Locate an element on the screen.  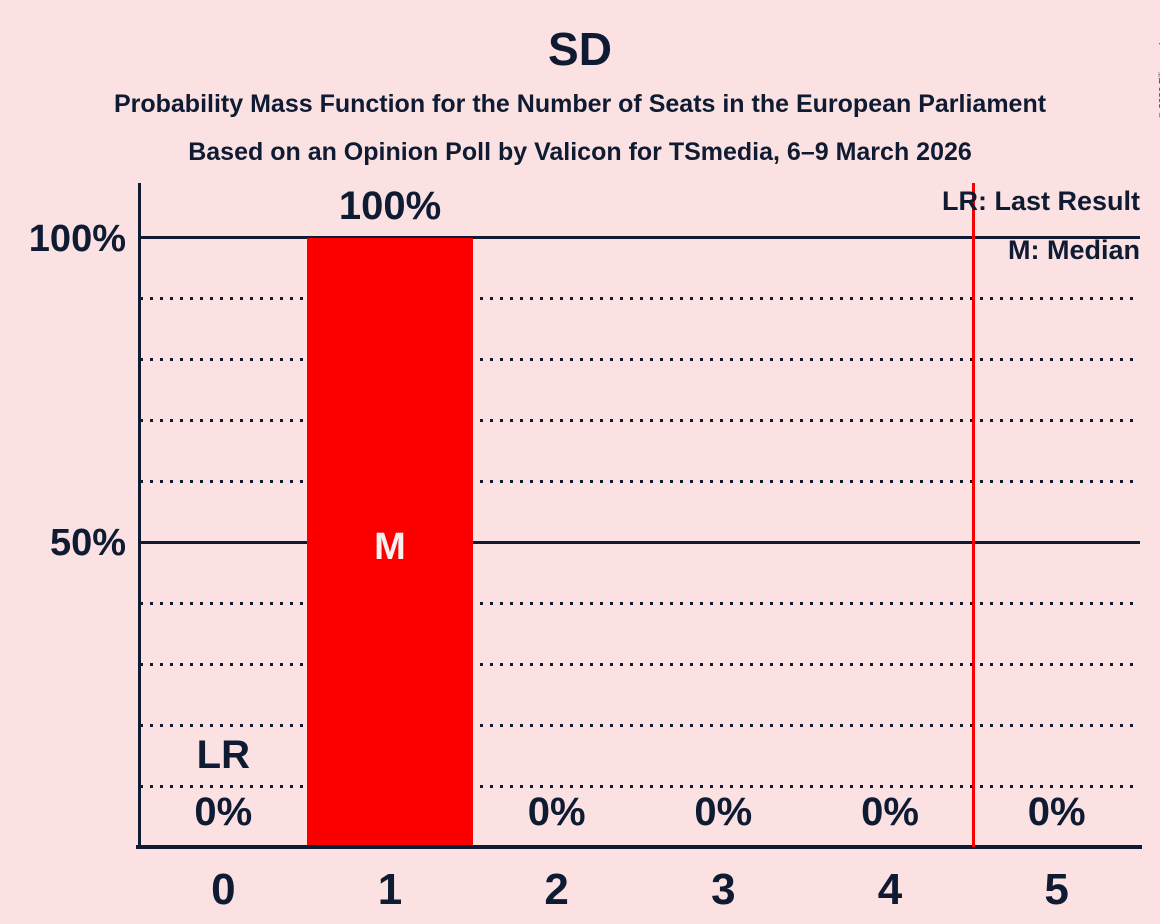
x-tick-label-3: 3 is located at coordinates (723, 889).